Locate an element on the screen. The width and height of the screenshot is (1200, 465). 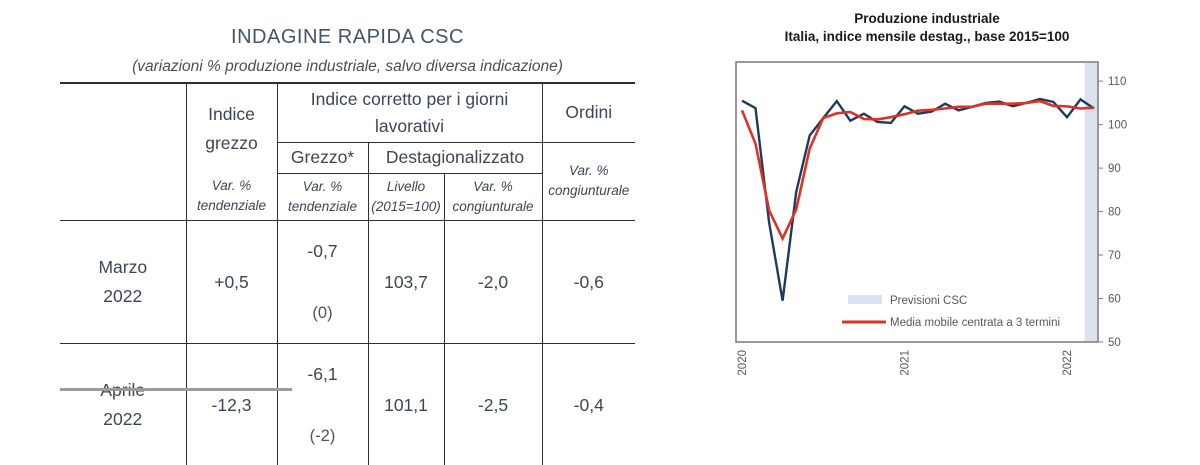
cell-value: -0,7 is located at coordinates (322, 250).